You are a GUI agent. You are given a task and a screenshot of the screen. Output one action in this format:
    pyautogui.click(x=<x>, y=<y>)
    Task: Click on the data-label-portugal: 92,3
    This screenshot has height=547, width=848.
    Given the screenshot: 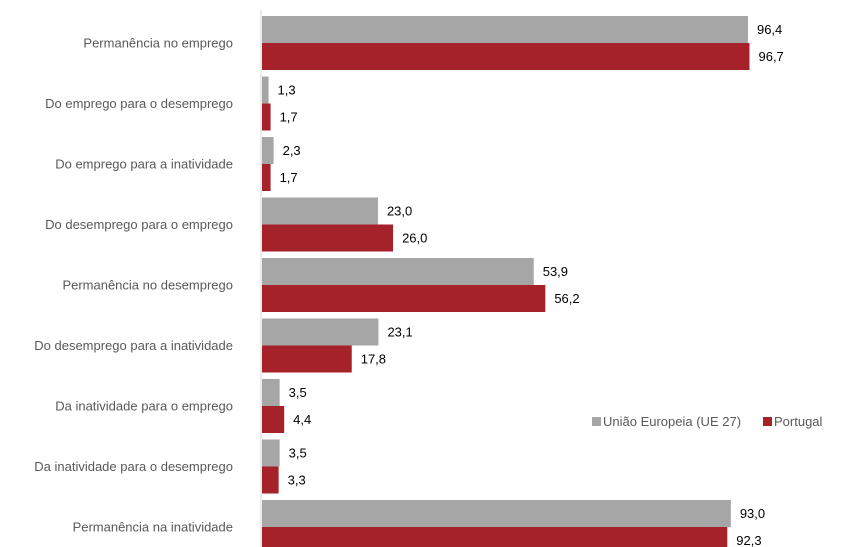 What is the action you would take?
    pyautogui.click(x=748, y=540)
    